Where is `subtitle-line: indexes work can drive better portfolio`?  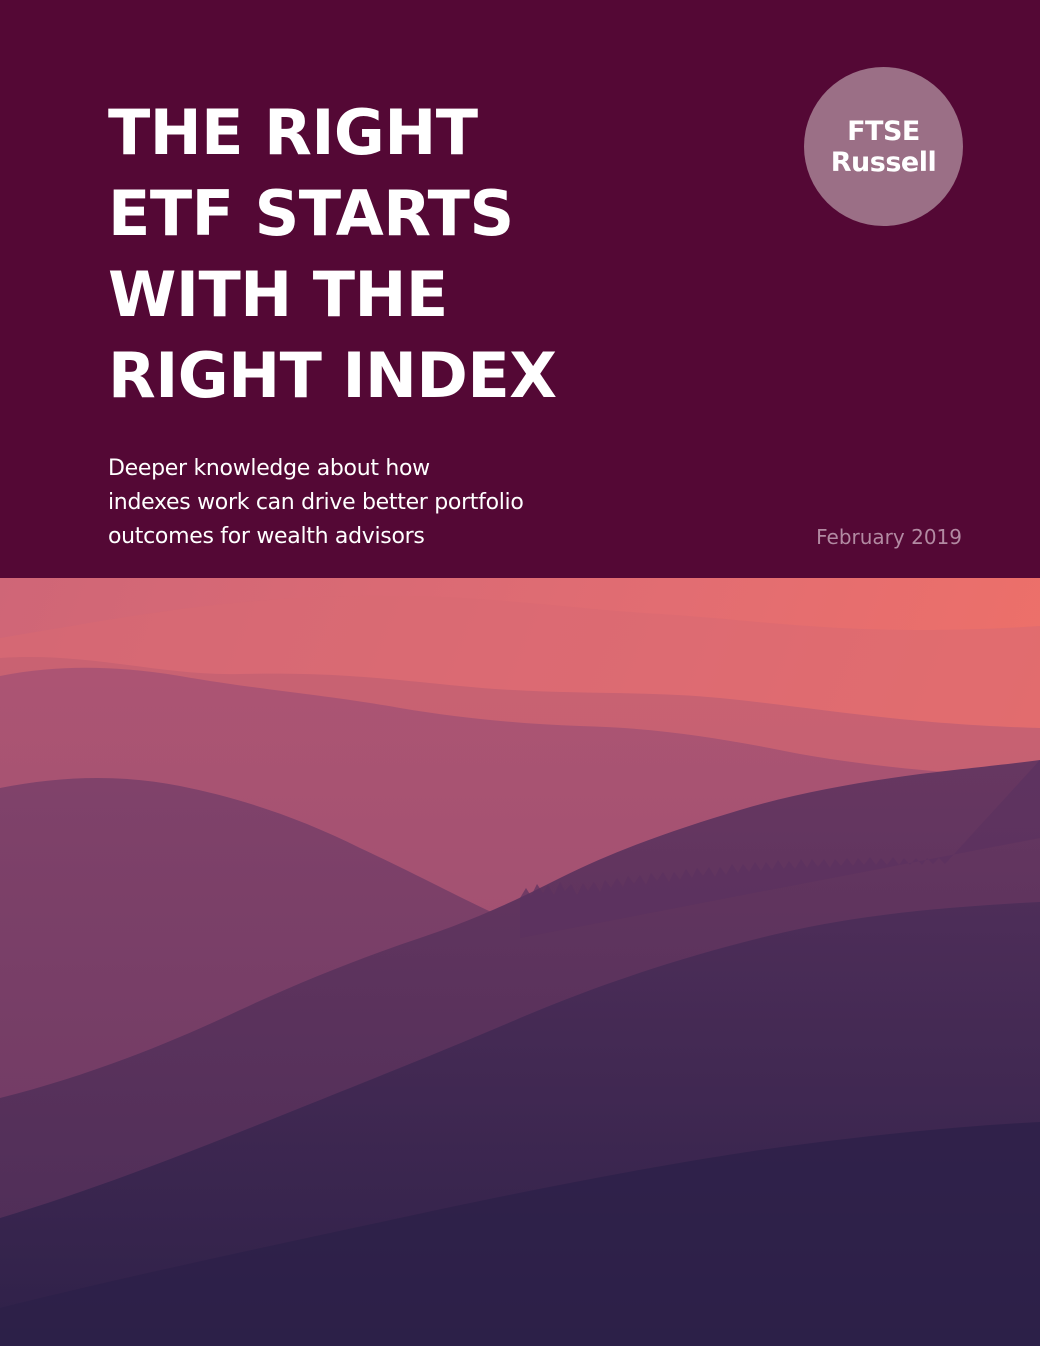 subtitle-line: indexes work can drive better portfolio is located at coordinates (316, 502).